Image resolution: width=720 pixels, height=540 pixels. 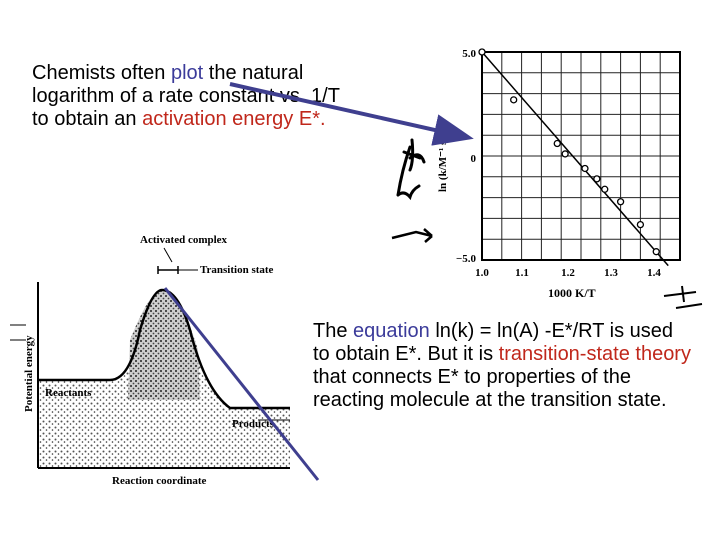 What do you see at coordinates (187, 73) in the screenshot?
I see `plot-highlight: plot` at bounding box center [187, 73].